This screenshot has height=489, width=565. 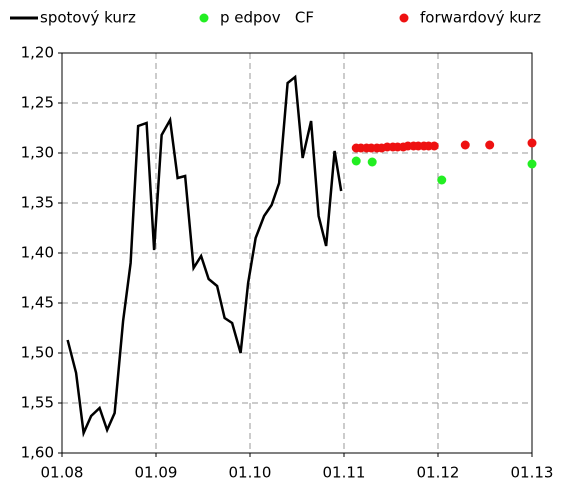 What do you see at coordinates (480, 18) in the screenshot?
I see `legend-label: forwardový kurz` at bounding box center [480, 18].